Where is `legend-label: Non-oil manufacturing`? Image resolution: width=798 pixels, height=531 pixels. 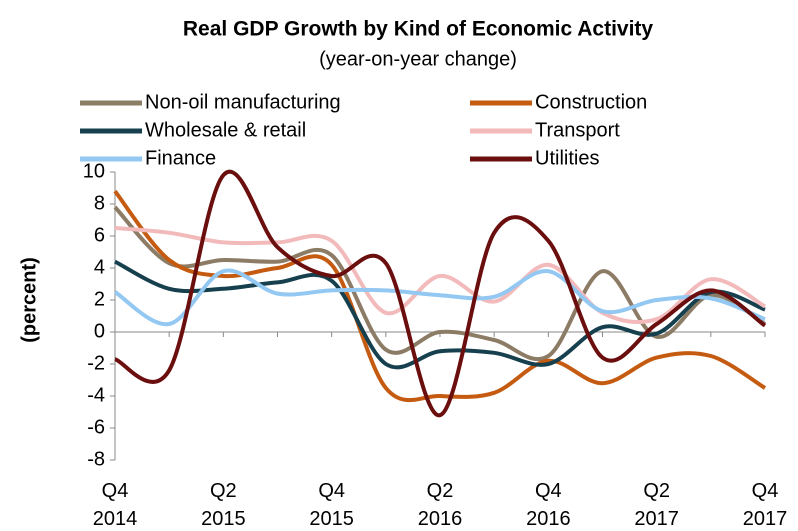 legend-label: Non-oil manufacturing is located at coordinates (243, 102).